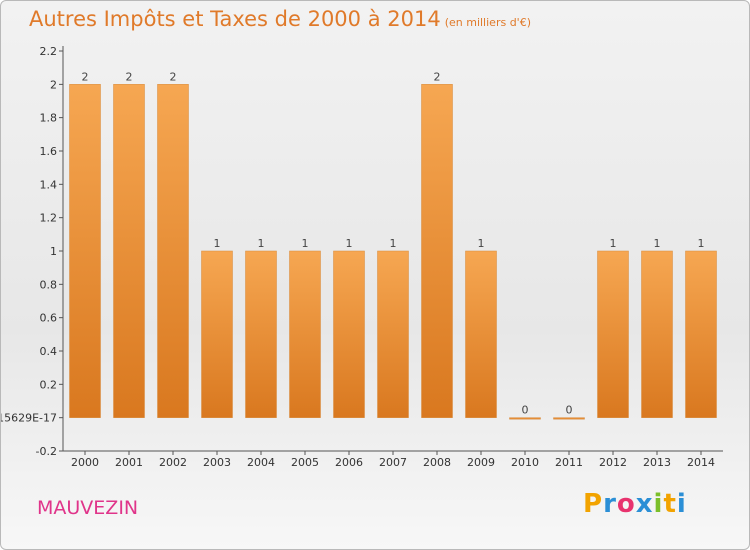  What do you see at coordinates (235, 19) in the screenshot?
I see `title-text: Autres Impôts et Taxes de 2000 à 2014` at bounding box center [235, 19].